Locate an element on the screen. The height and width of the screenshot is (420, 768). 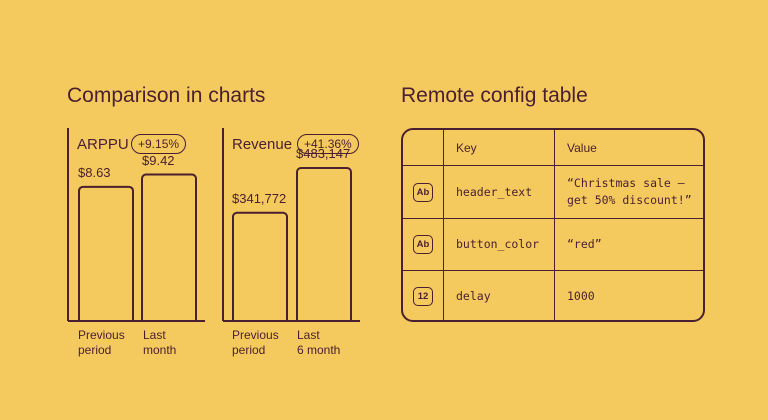
revenue-bar-value-last: $483,147 is located at coordinates (323, 153).